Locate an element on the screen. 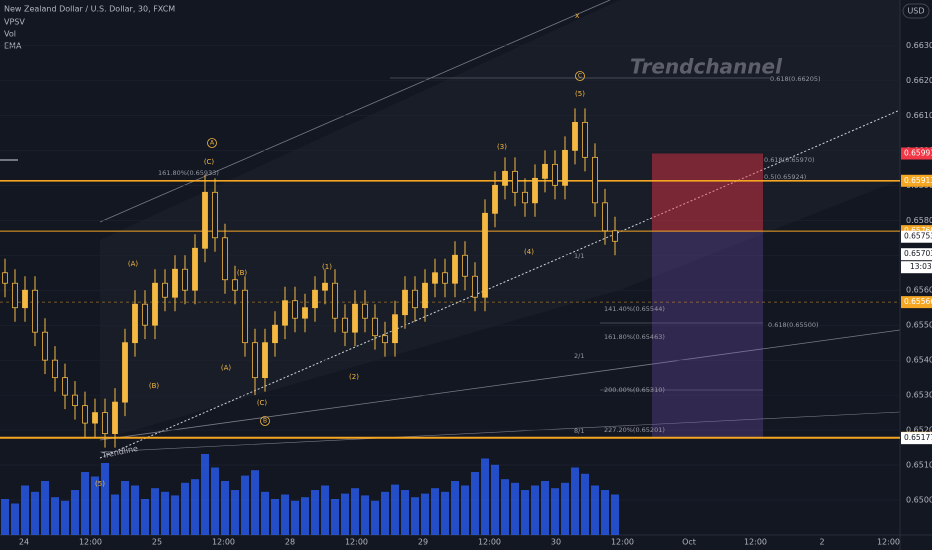  price-tag-label: 0.65566 is located at coordinates (918, 301).